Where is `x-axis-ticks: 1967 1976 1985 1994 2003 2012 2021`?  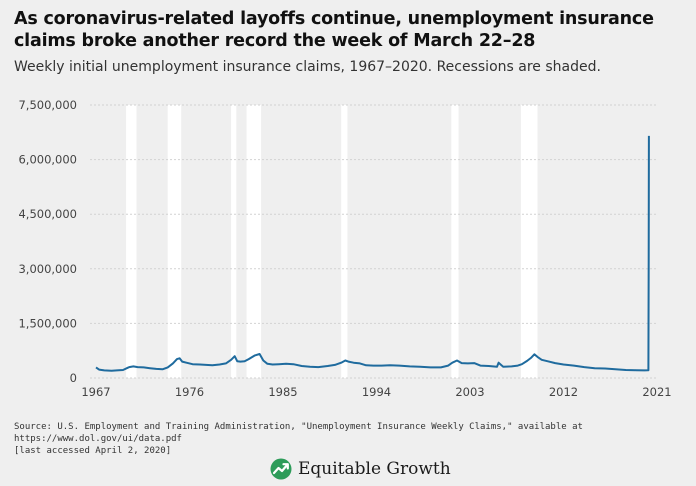
x-axis-ticks: 1967 1976 1985 1994 2003 2012 2021 is located at coordinates (376, 392).